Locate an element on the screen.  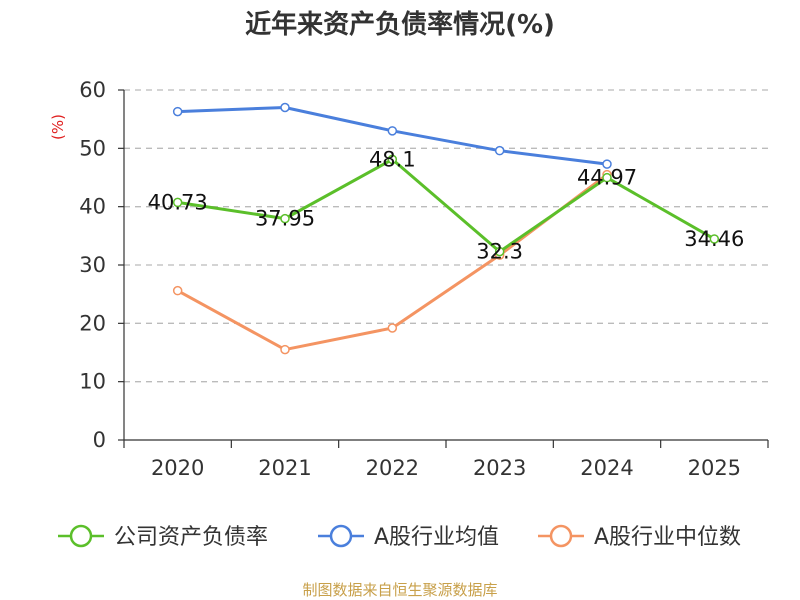
y-tick-label: 60 is located at coordinates (92, 90).